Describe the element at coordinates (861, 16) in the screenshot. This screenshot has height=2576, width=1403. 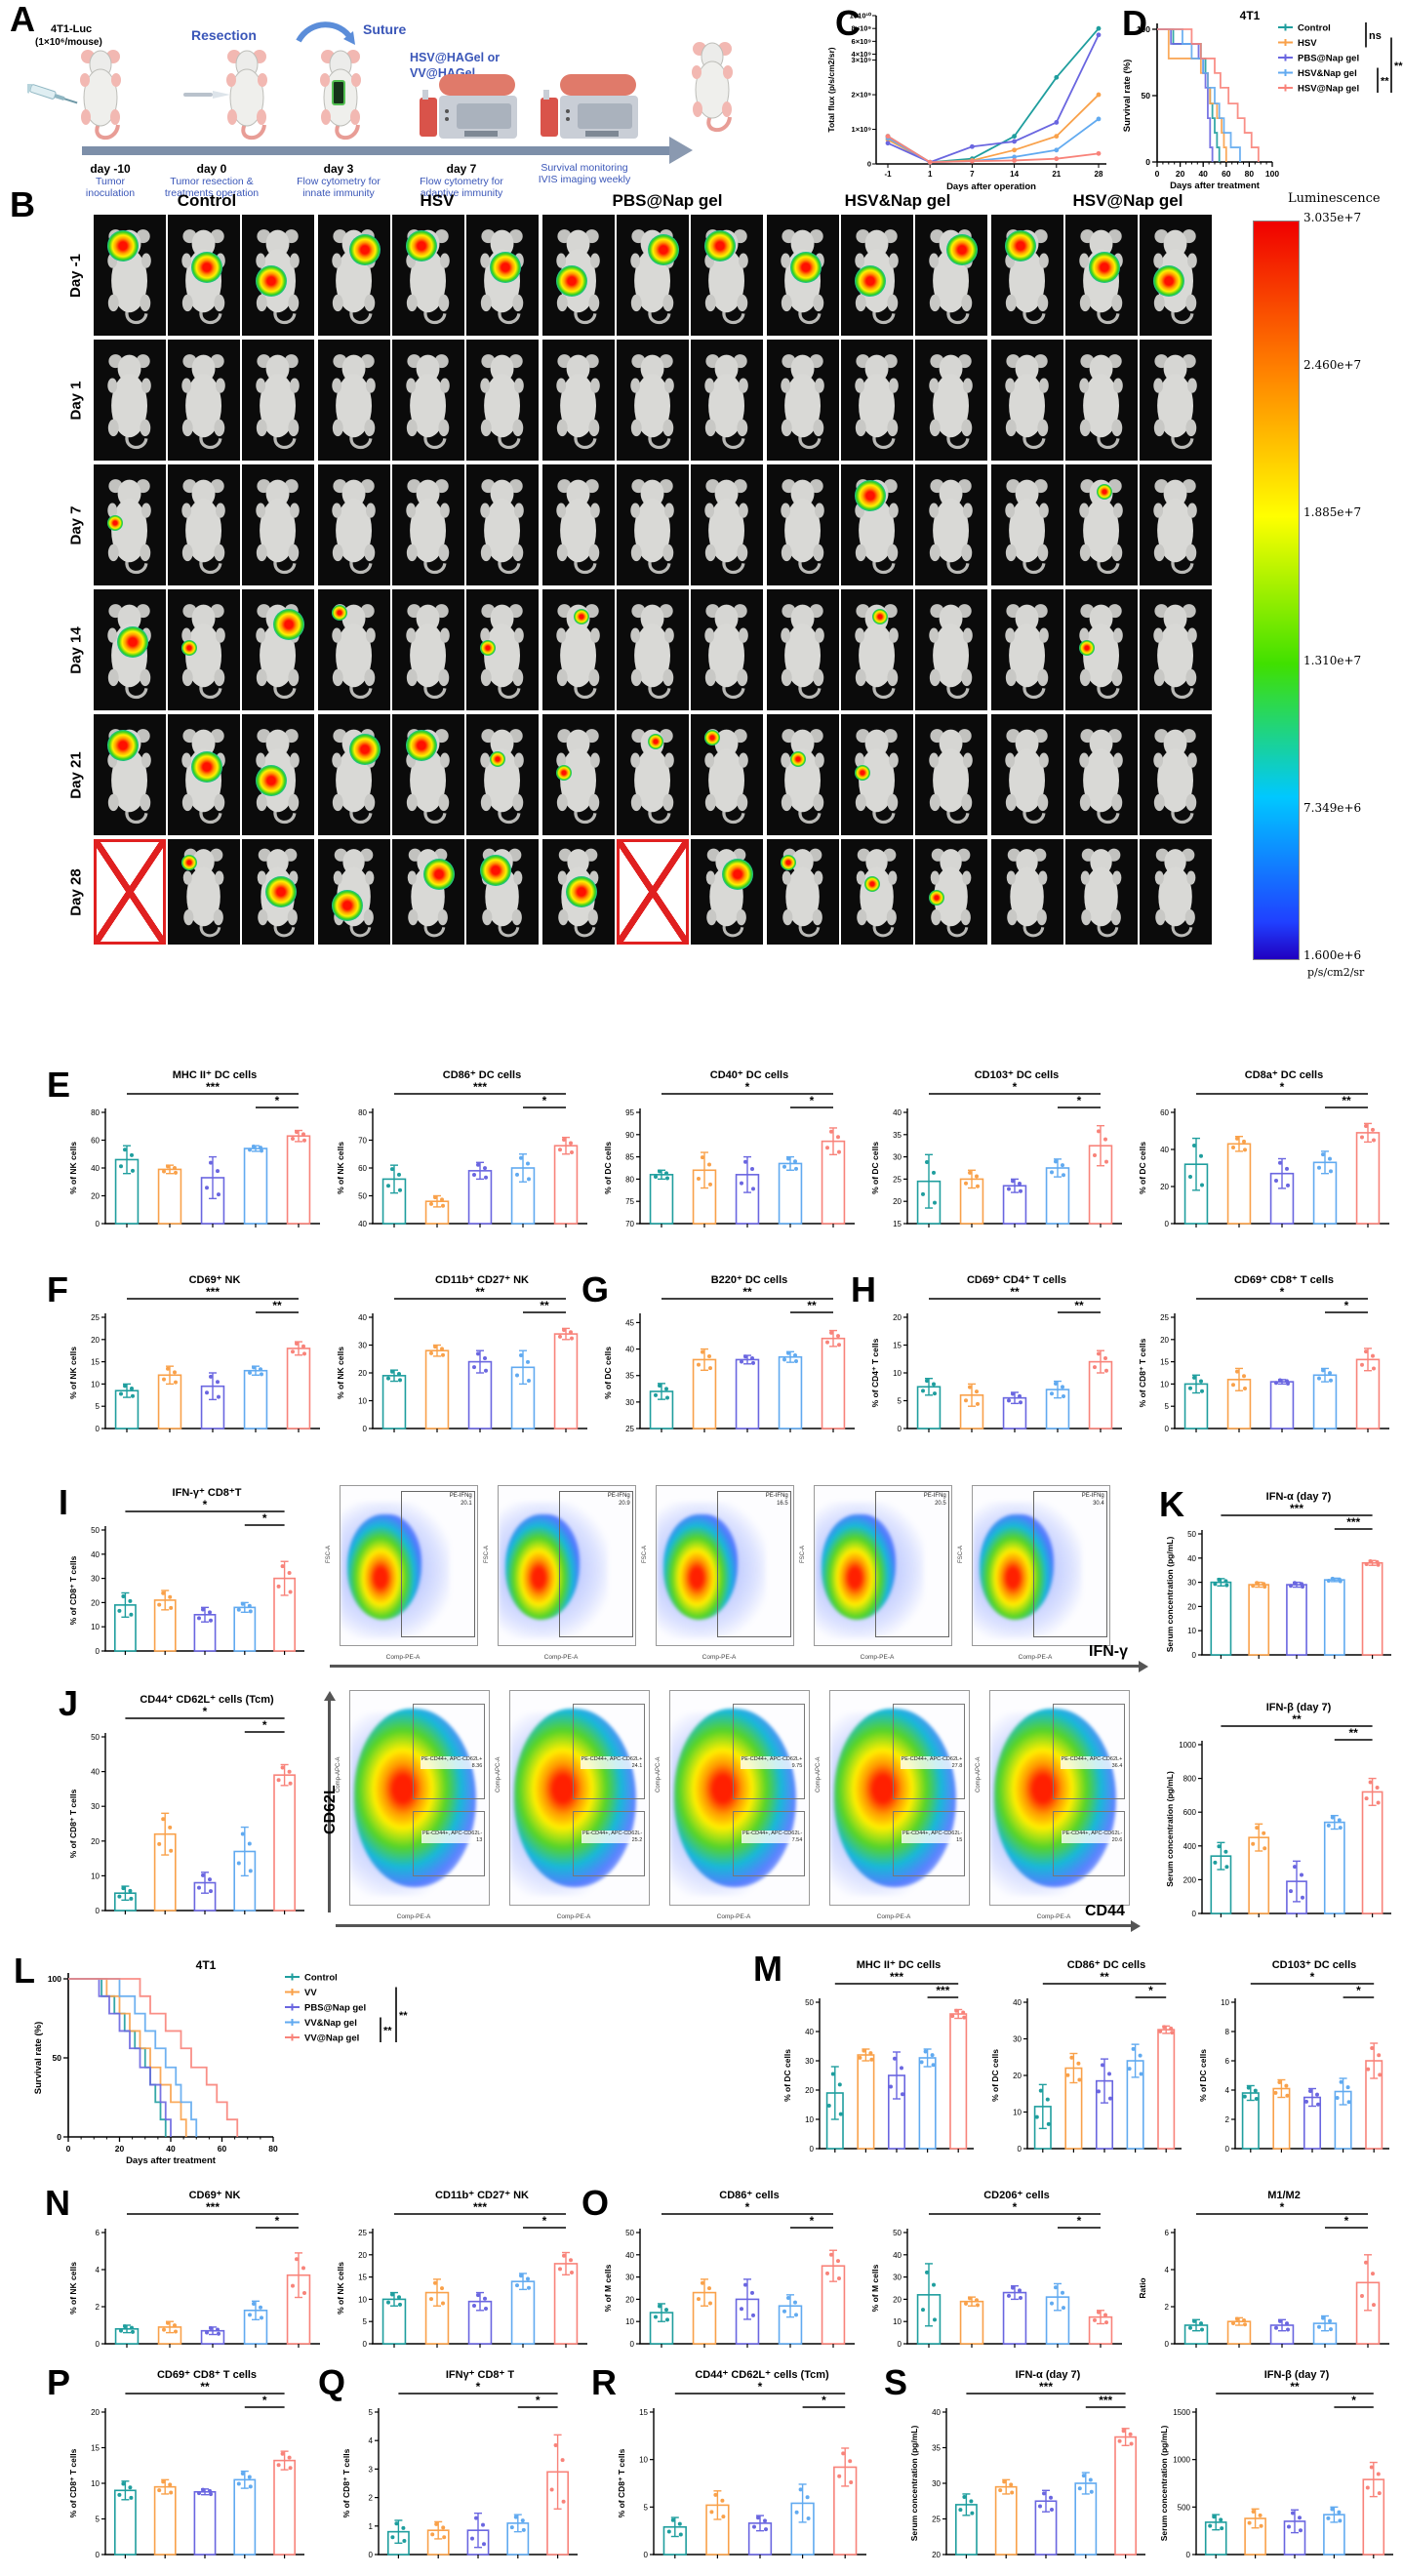
I see `svg-text: 1×10¹⁰` at that location.